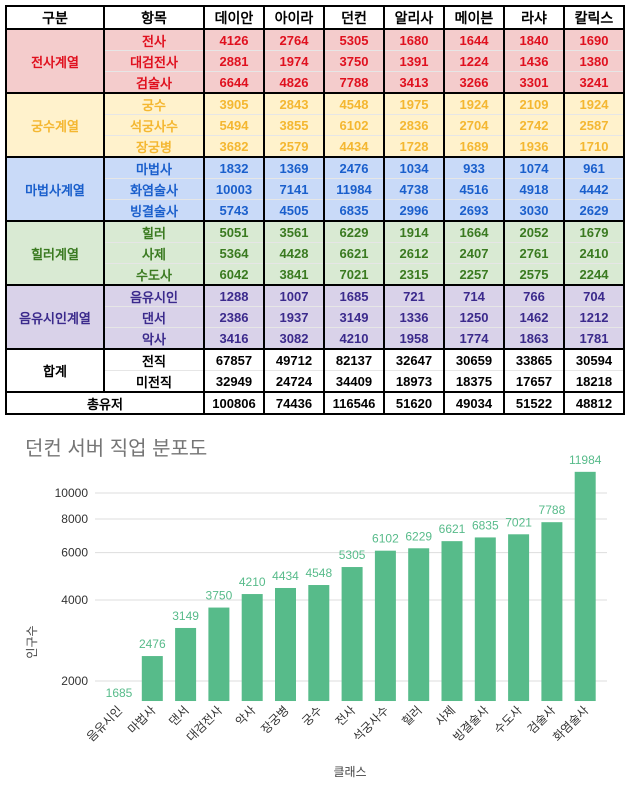 The width and height of the screenshot is (628, 801). Describe the element at coordinates (154, 17) in the screenshot. I see `column-header: 항목` at that location.